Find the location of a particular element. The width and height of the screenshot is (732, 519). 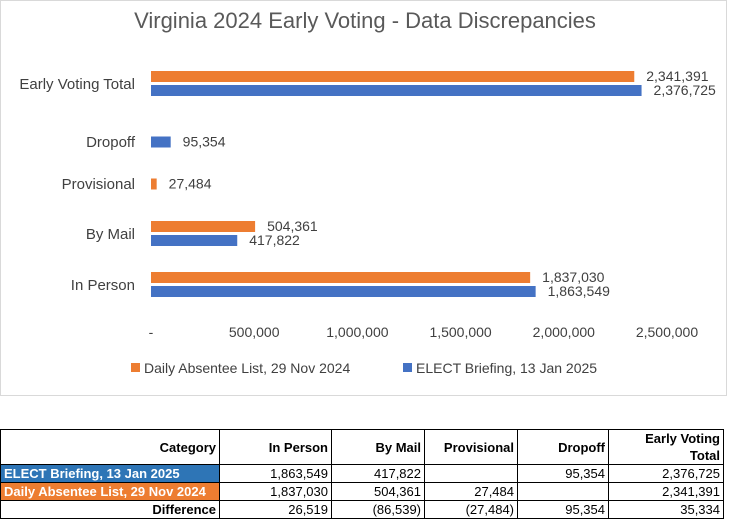

data-label: 95,354 is located at coordinates (204, 142).